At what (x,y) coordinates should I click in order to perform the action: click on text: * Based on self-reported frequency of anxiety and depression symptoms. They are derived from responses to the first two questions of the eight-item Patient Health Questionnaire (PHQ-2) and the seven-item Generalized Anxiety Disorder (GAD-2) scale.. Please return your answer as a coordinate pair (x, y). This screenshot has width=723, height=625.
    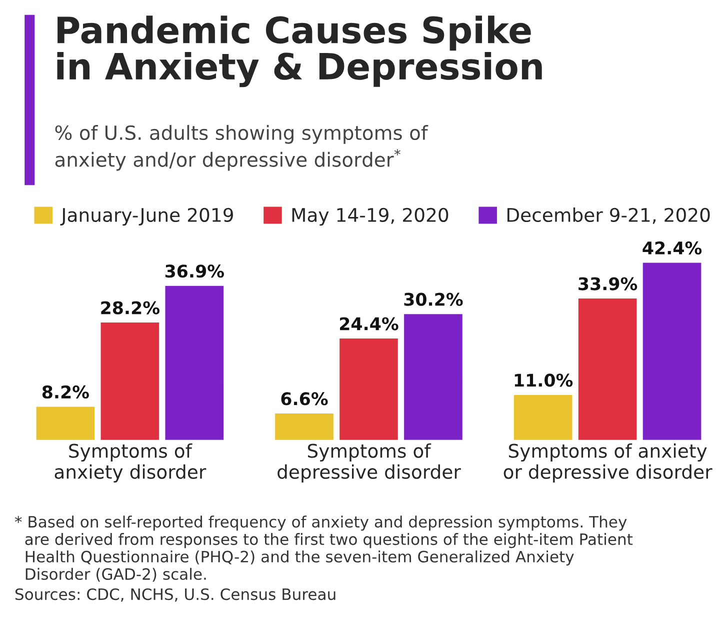
    Looking at the image, I should click on (323, 549).